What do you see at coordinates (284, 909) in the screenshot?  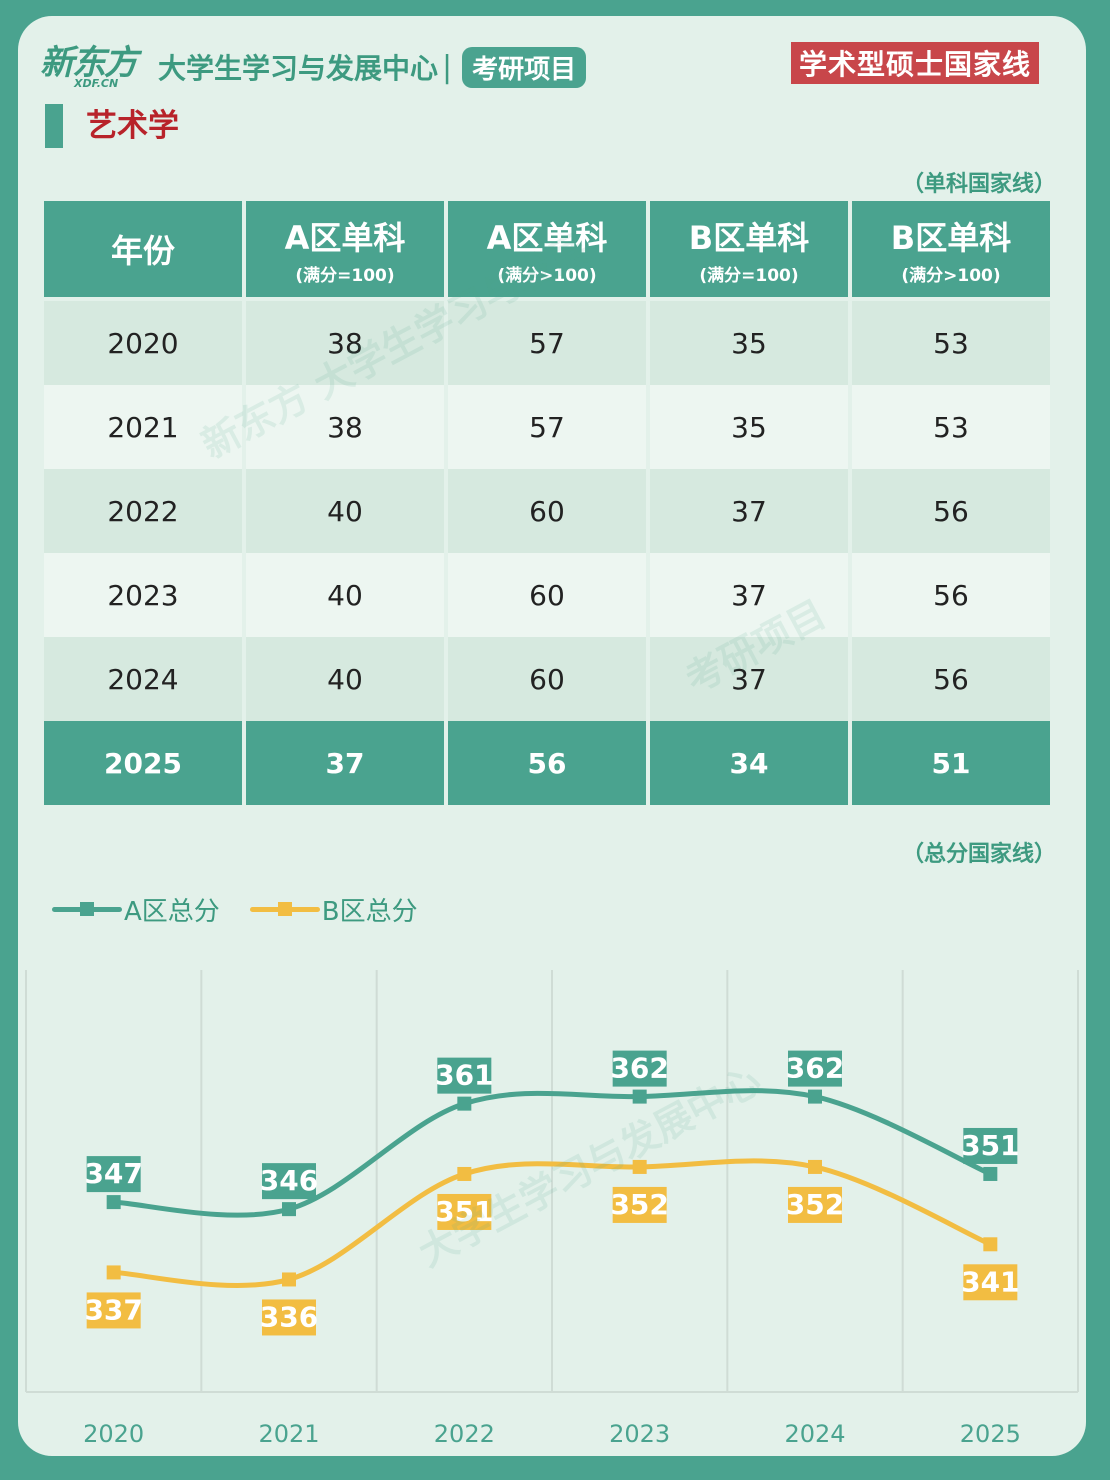 I see `legend-swatch-b` at bounding box center [284, 909].